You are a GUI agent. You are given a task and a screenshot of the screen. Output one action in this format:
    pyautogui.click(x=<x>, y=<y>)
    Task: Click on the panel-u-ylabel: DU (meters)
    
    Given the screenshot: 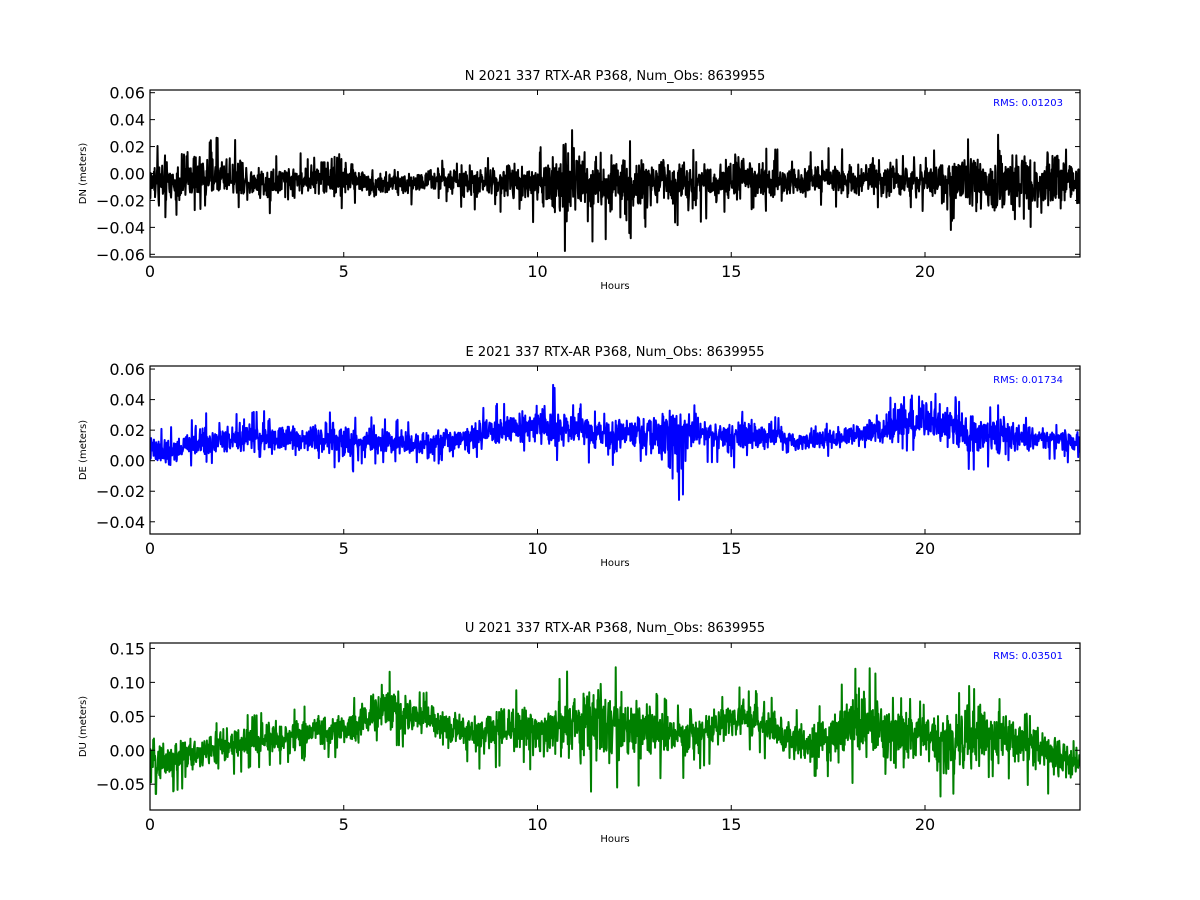 What is the action you would take?
    pyautogui.click(x=83, y=726)
    